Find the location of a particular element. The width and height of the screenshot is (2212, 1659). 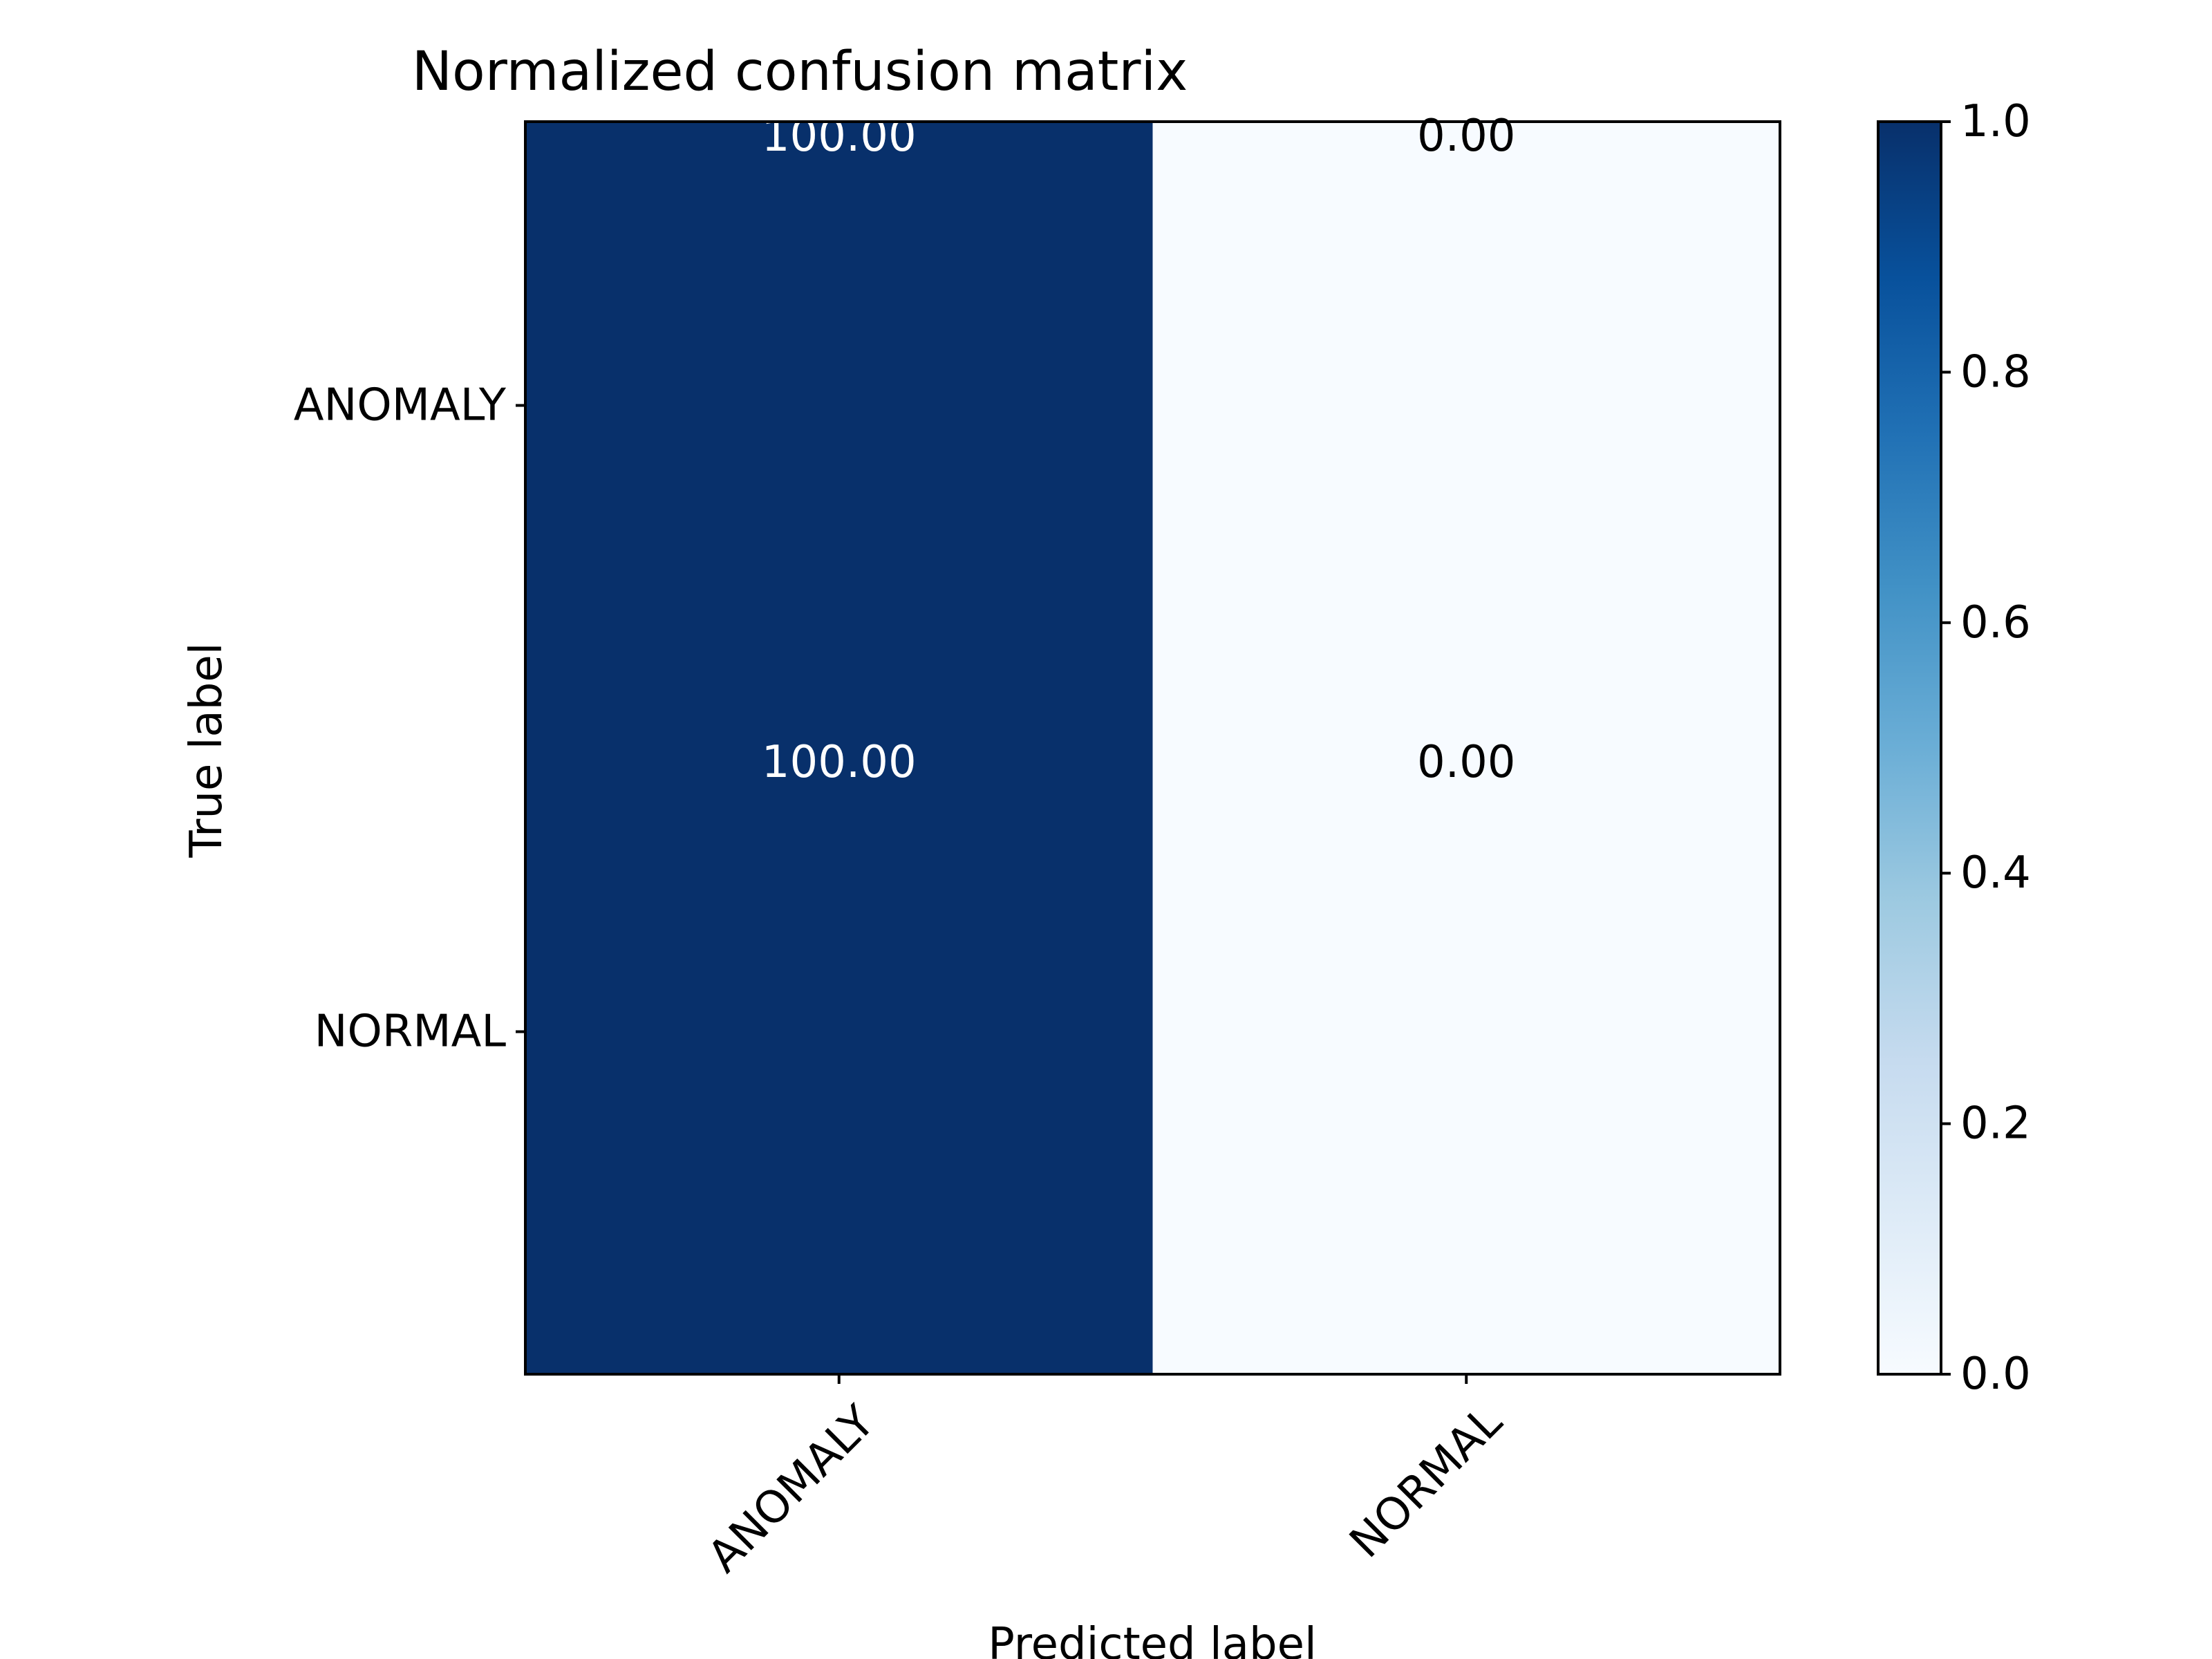

colorbar-tick-label-1: 0.2 is located at coordinates (1995, 1124).